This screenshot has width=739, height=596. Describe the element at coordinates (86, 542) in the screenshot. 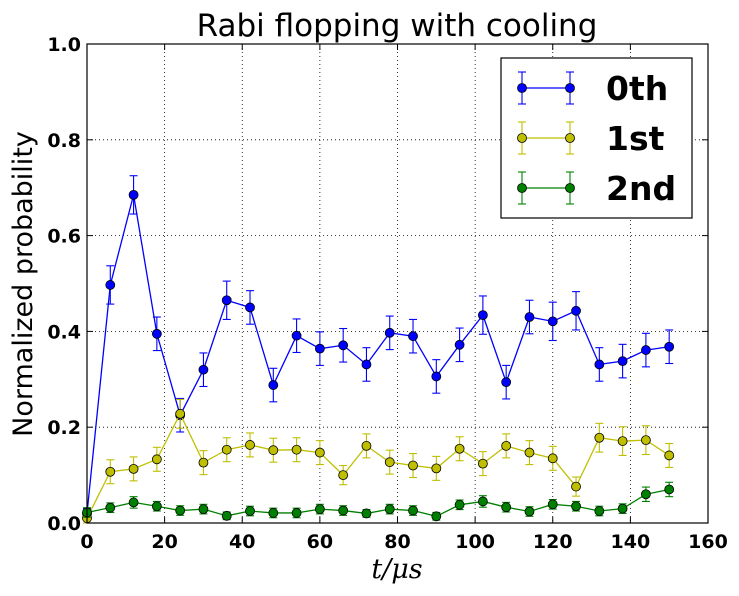

I see `x-tick-label: 0` at that location.